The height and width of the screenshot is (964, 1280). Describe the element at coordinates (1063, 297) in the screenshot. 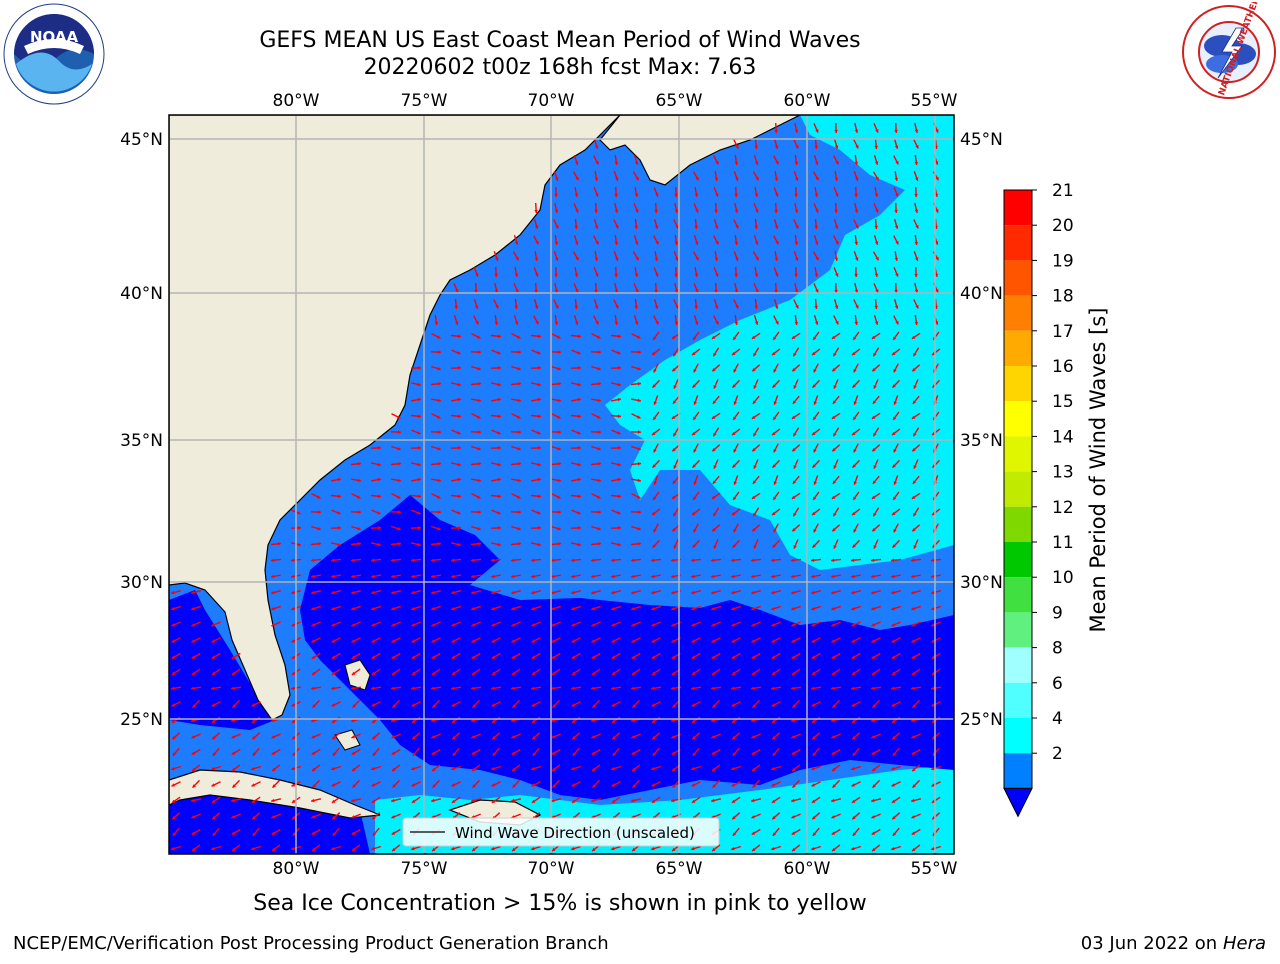

I see `colorbar-tick-label: 18` at that location.